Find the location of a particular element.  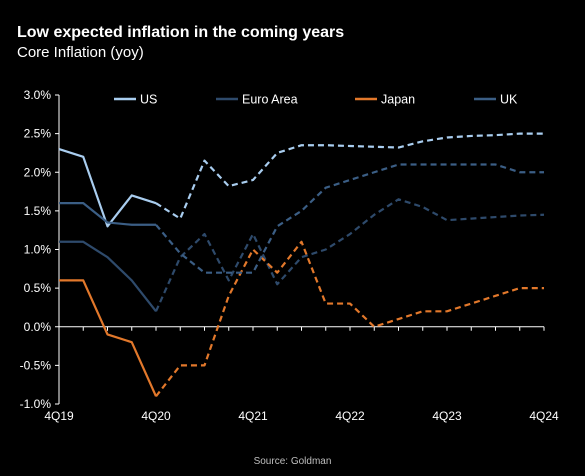

legend-label: Japan is located at coordinates (398, 100).